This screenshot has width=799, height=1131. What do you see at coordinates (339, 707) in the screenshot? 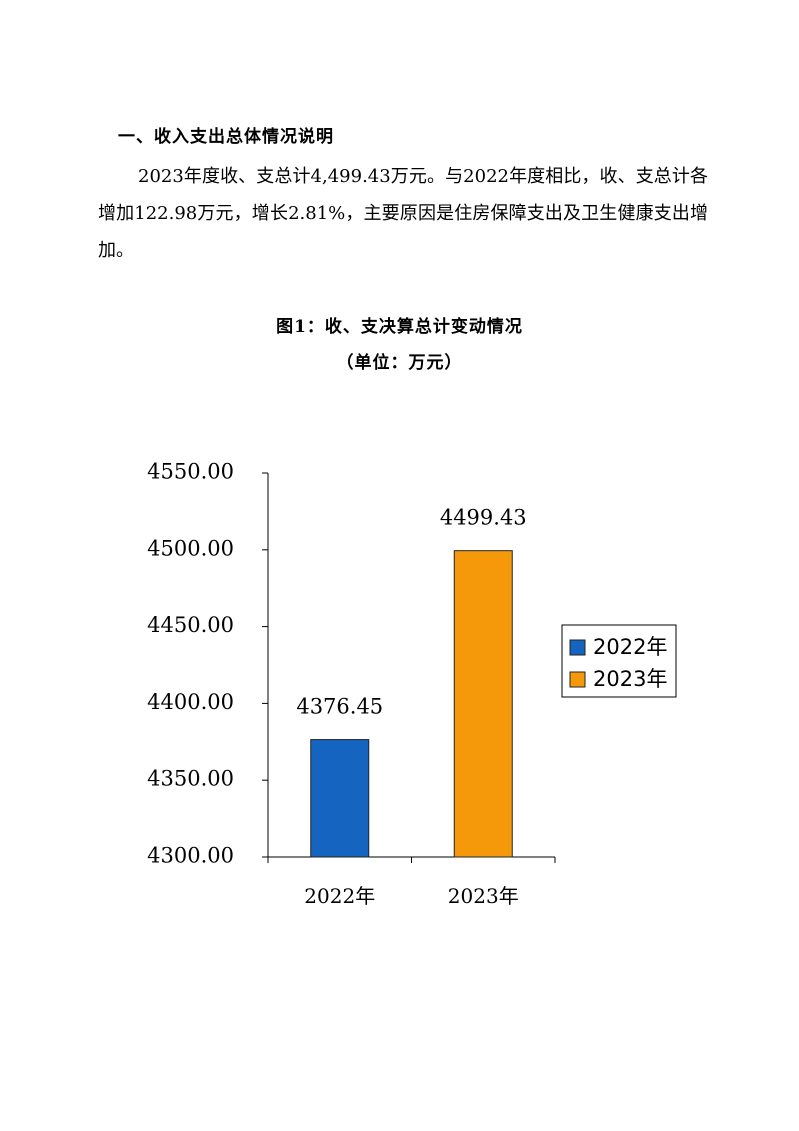
I see `data-label: 4376.45` at bounding box center [339, 707].